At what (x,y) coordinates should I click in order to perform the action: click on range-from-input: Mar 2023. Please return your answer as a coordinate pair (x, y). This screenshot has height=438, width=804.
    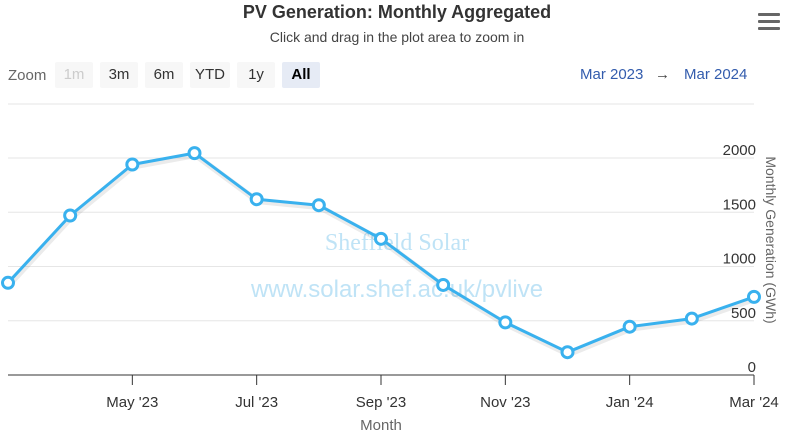
    Looking at the image, I should click on (612, 74).